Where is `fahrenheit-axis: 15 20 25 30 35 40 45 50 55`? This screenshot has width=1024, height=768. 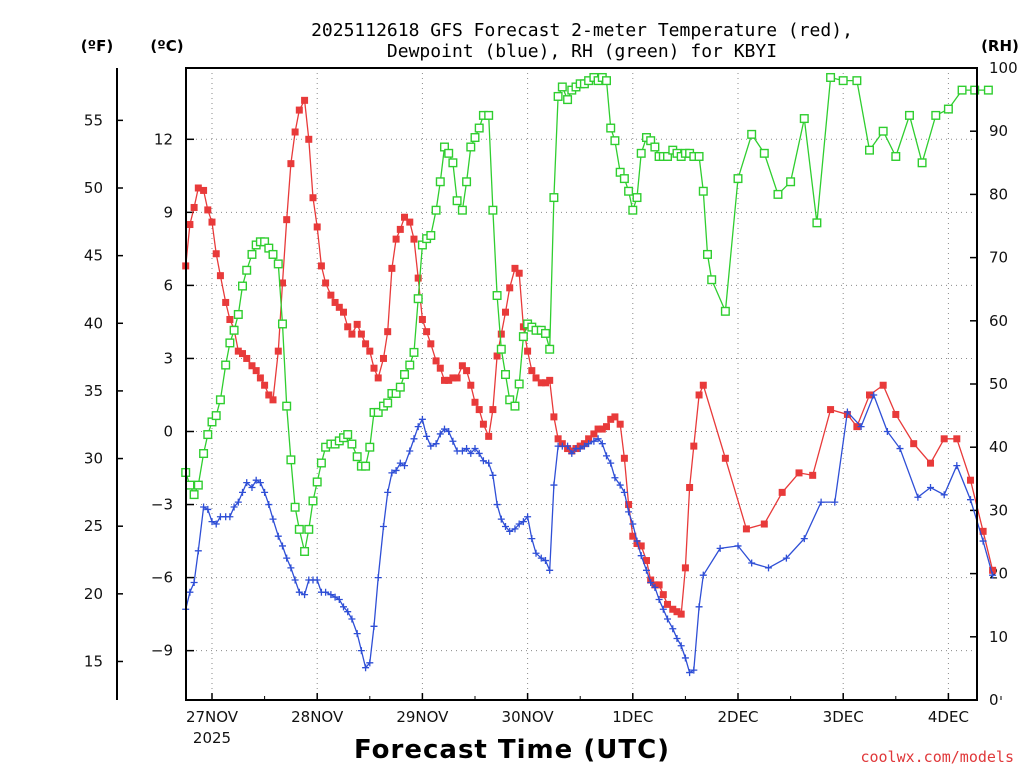
fahrenheit-axis: 15 20 25 30 35 40 45 50 55 is located at coordinates (103, 384).